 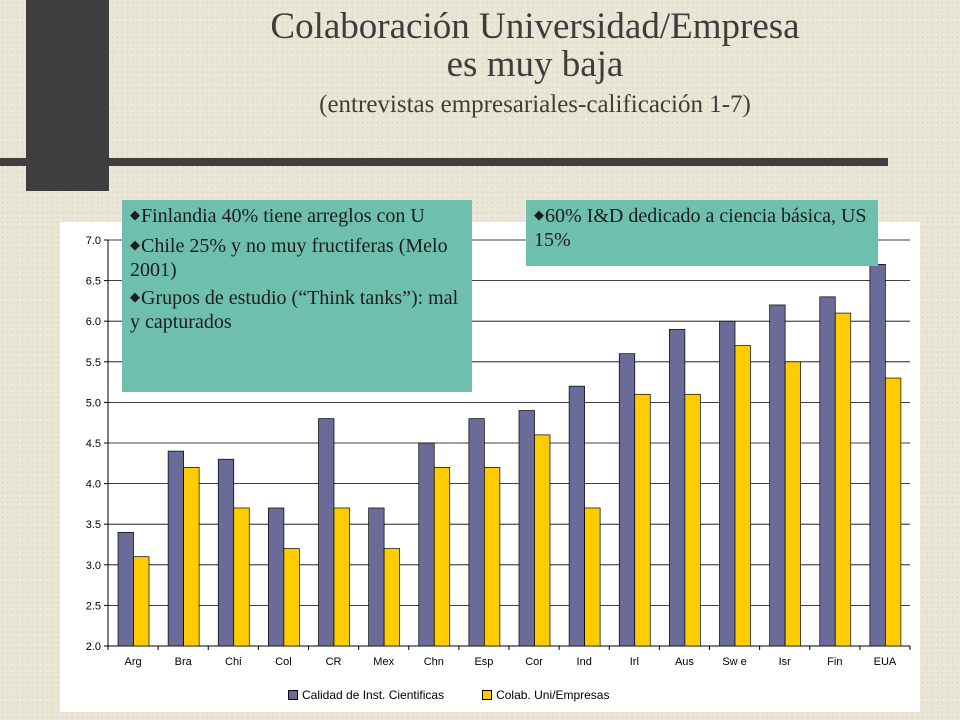 I want to click on y-tick-label: 2.0, so click(x=93, y=647).